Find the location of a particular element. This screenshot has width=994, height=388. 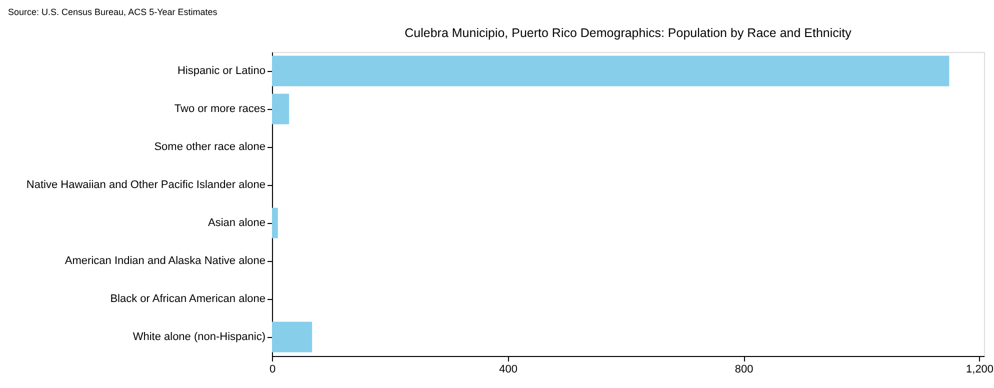

x-tick-label: 800 is located at coordinates (744, 370).